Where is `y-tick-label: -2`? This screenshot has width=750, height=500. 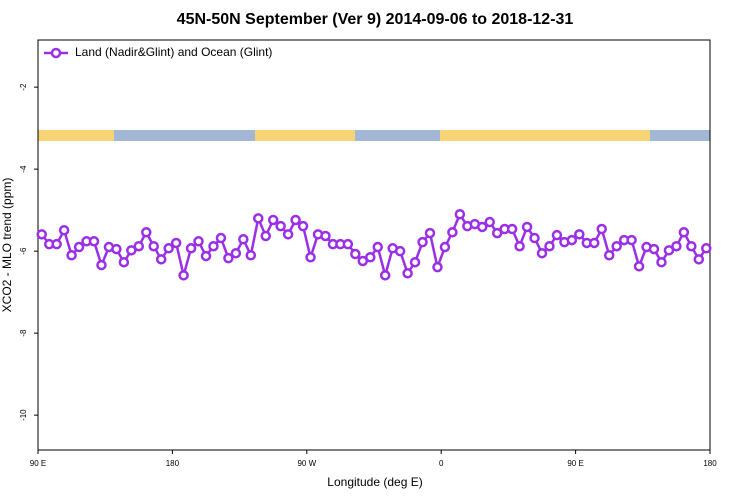
y-tick-label: -2 is located at coordinates (23, 87).